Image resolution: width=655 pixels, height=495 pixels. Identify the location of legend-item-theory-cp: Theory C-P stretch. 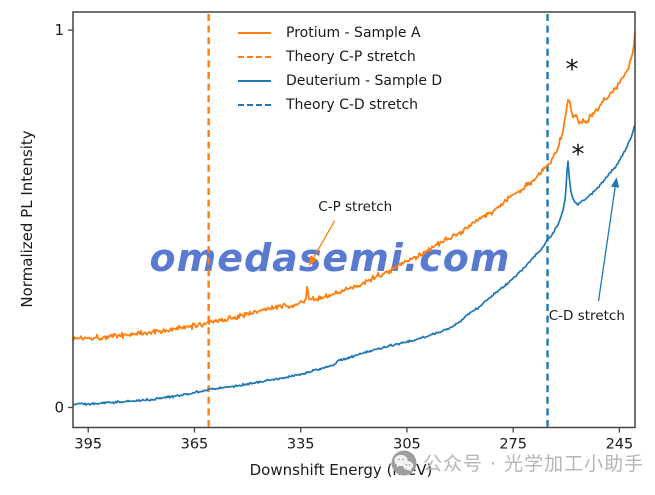
(340, 57).